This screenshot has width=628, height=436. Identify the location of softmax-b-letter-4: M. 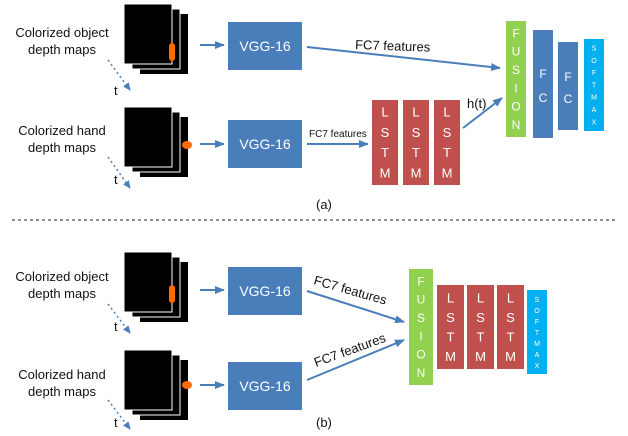
(537, 344).